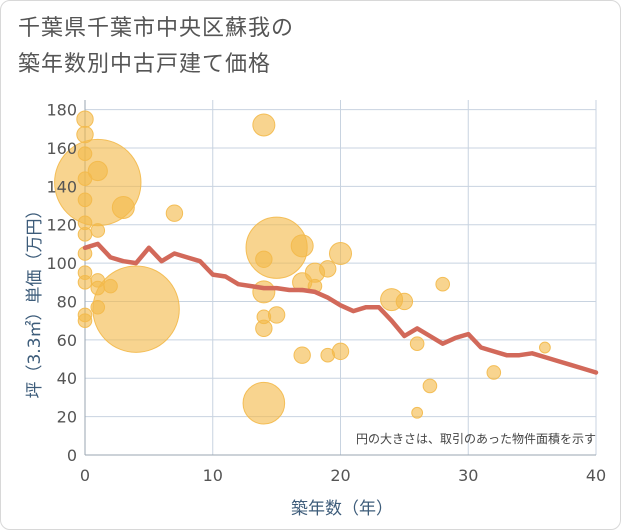 The width and height of the screenshot is (621, 530). I want to click on y-tick-label: 0, so click(72, 455).